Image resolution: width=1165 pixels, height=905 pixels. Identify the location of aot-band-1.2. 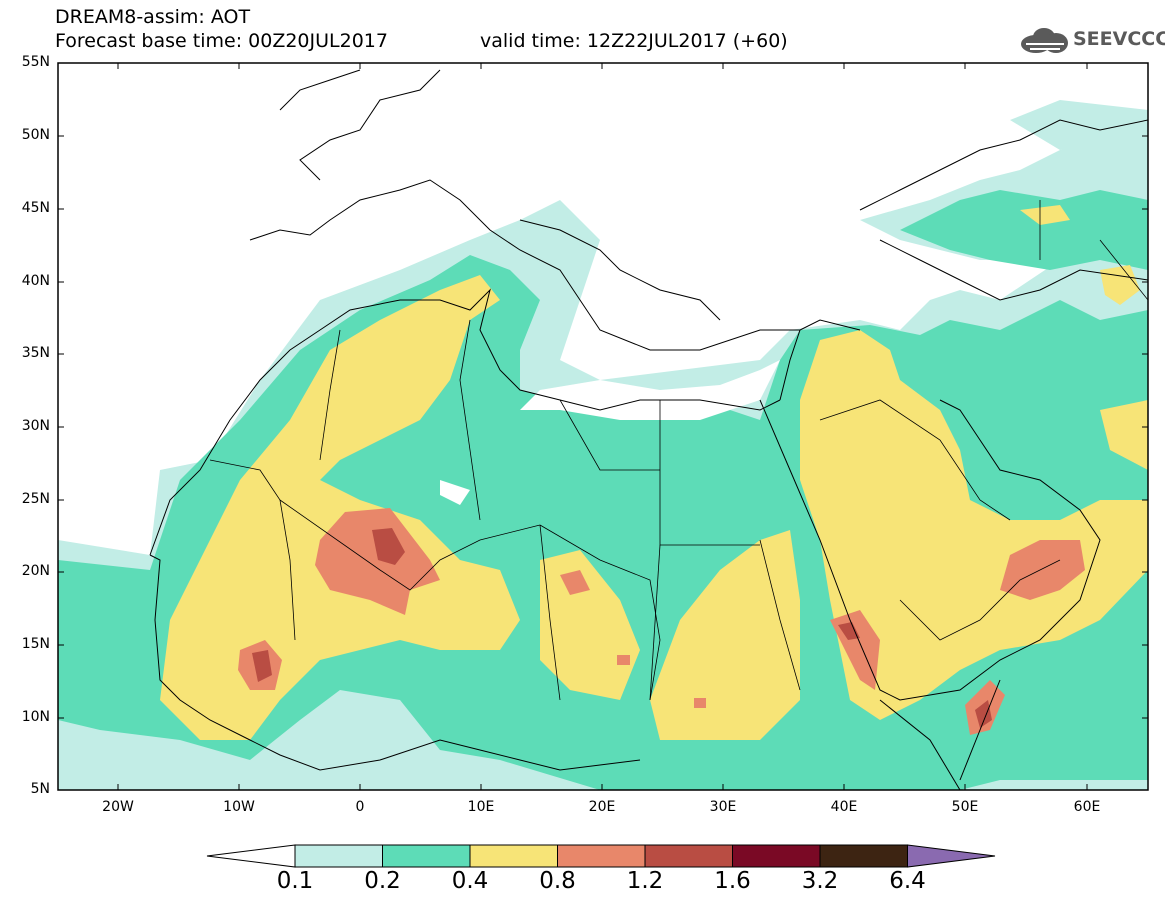
(622, 628).